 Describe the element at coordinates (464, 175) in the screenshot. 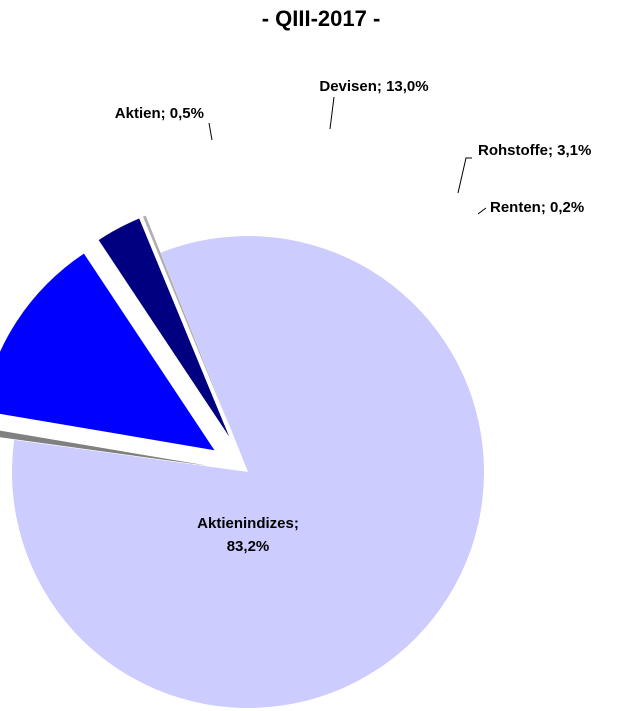

I see `leader-line-rohstoffe` at that location.